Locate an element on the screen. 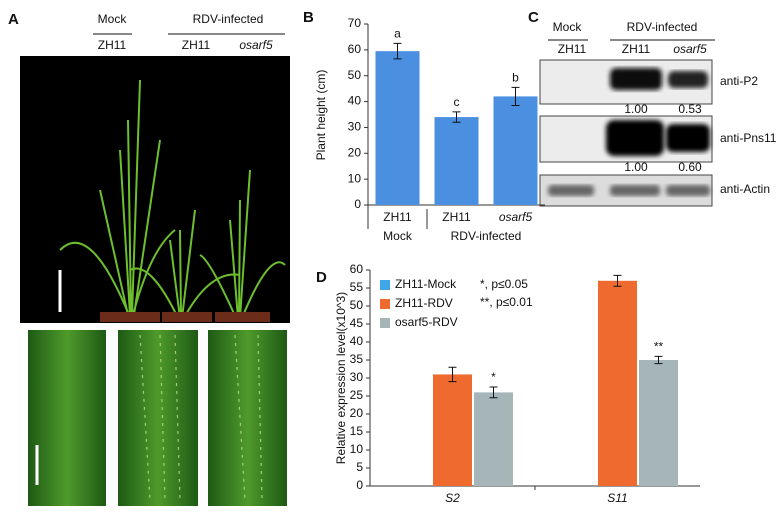 The image size is (780, 512). significance-label: * is located at coordinates (493, 377).